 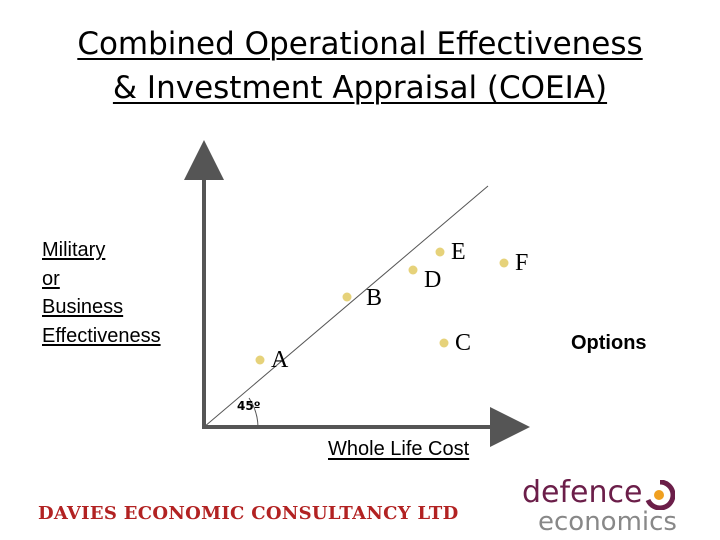 What do you see at coordinates (360, 44) in the screenshot?
I see `title-line-1: Combined Operational Effectiveness` at bounding box center [360, 44].